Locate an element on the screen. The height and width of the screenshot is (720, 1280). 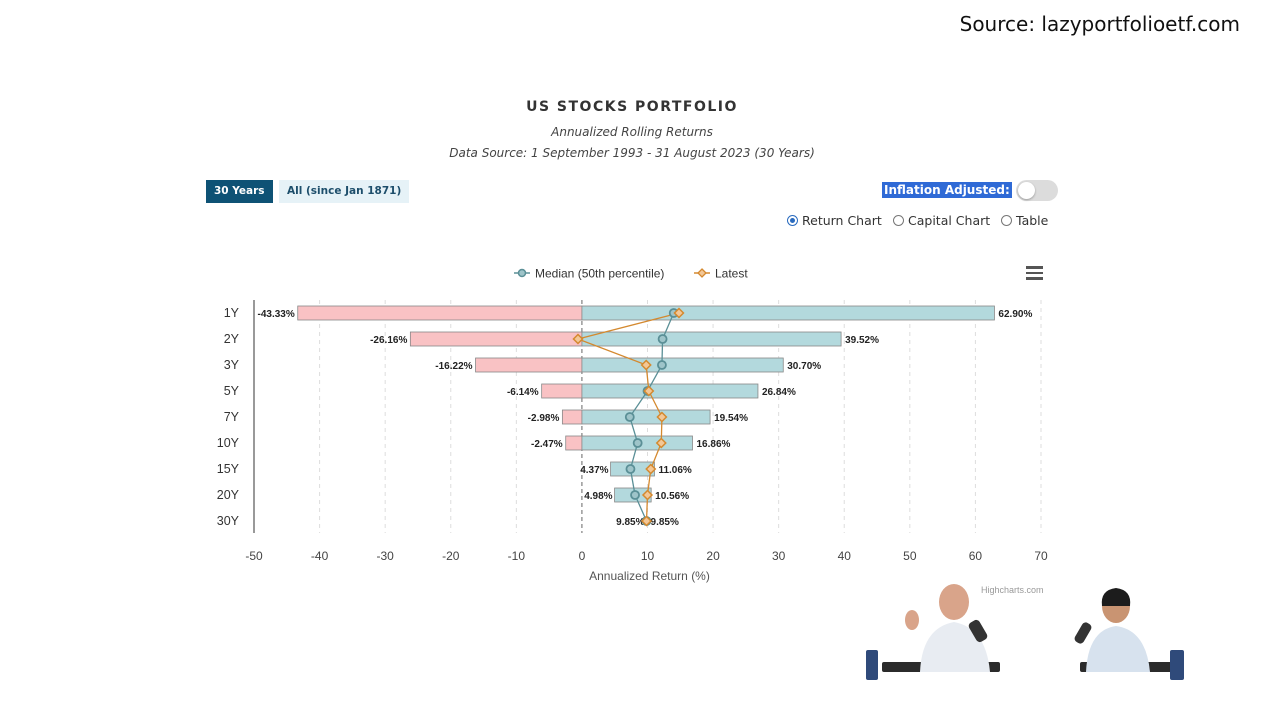
toggle-knob is located at coordinates (1026, 190).